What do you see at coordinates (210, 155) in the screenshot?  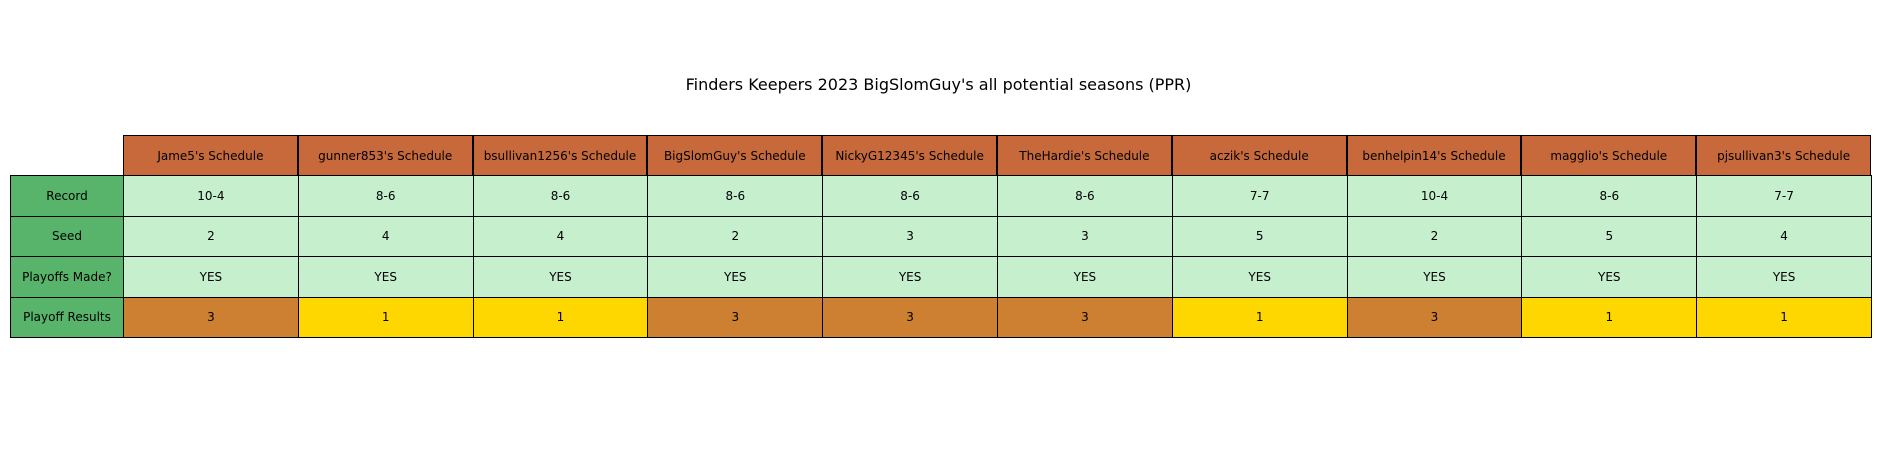 I see `column-header: Jame5's Schedule` at bounding box center [210, 155].